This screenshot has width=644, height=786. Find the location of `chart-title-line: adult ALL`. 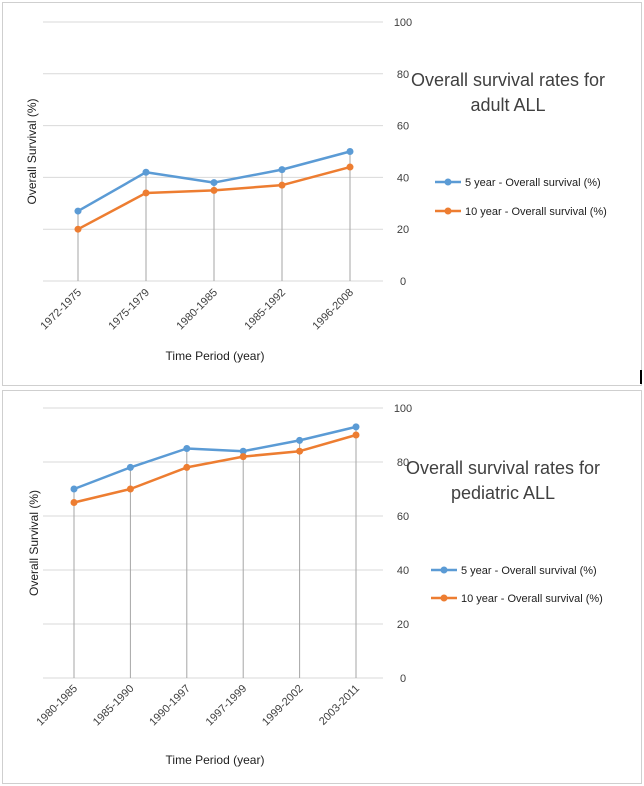

chart-title-line: adult ALL is located at coordinates (507, 105).